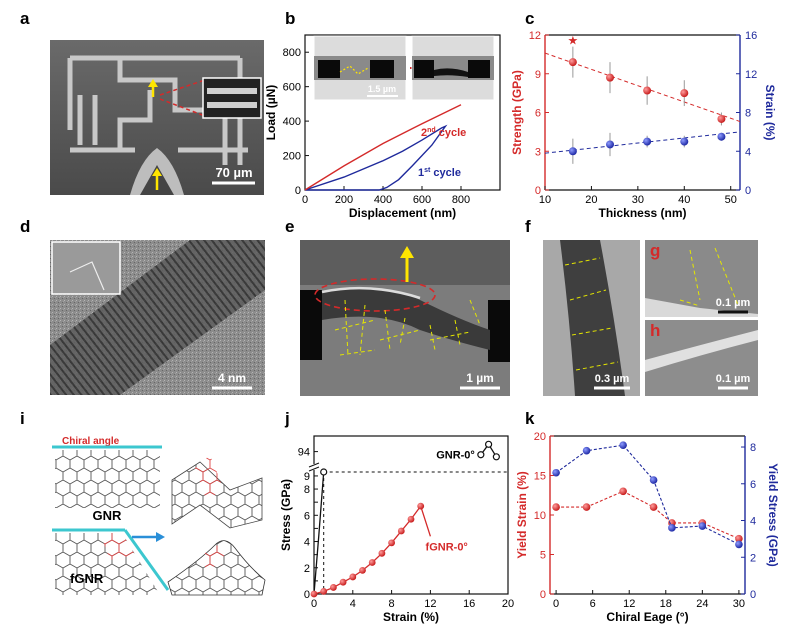  I want to click on x-tick-label: 40, so click(684, 200).